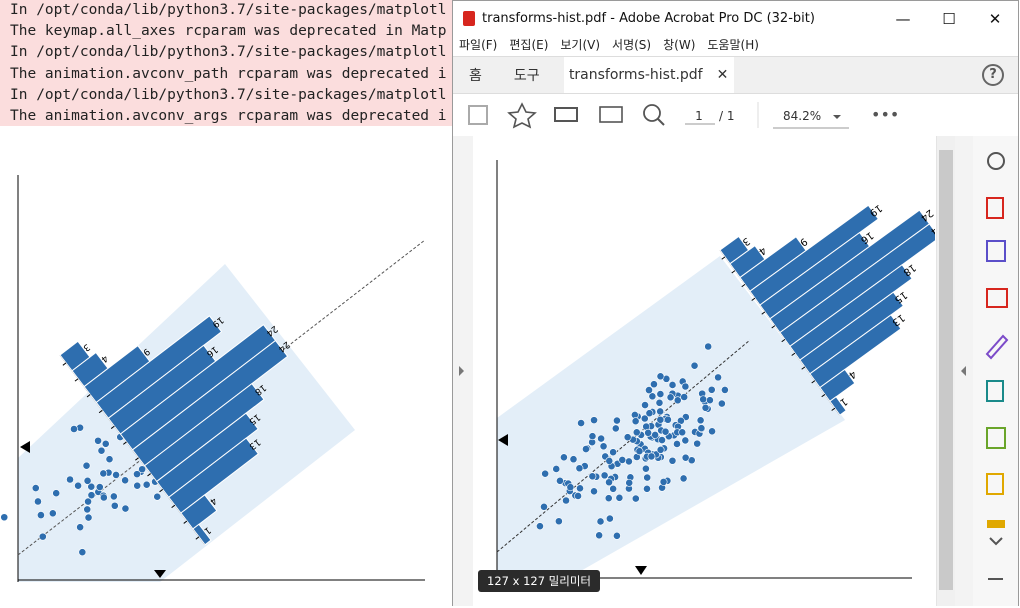  What do you see at coordinates (885, 114) in the screenshot?
I see `more: •••` at bounding box center [885, 114].